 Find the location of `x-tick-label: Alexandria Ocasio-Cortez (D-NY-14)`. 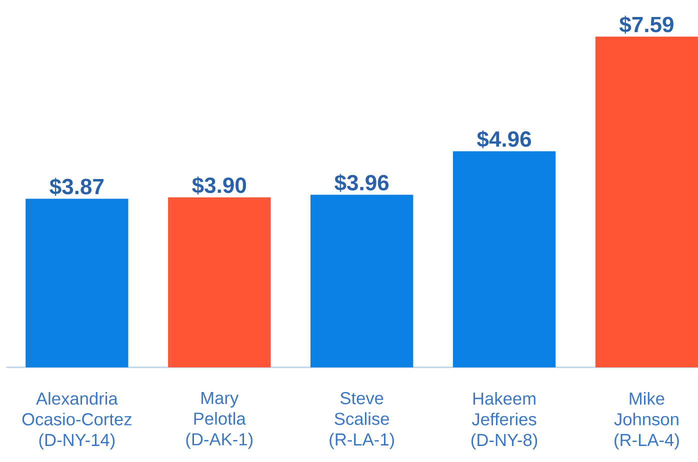

x-tick-label: Alexandria Ocasio-Cortez (D-NY-14) is located at coordinates (77, 421).